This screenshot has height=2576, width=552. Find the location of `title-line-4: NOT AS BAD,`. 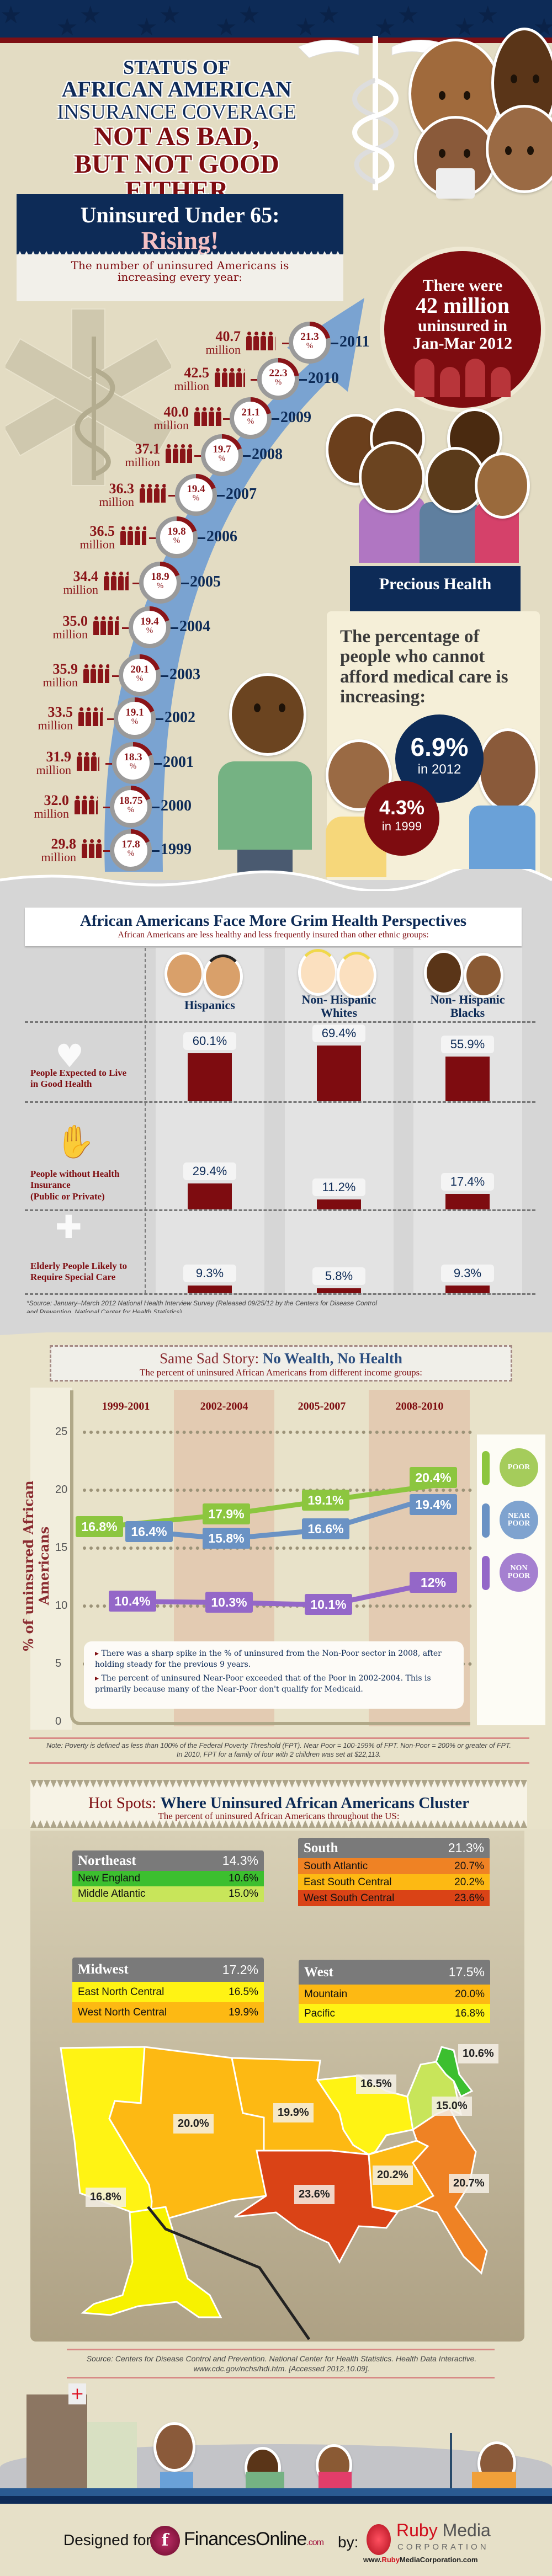

title-line-4: NOT AS BAD, is located at coordinates (176, 136).